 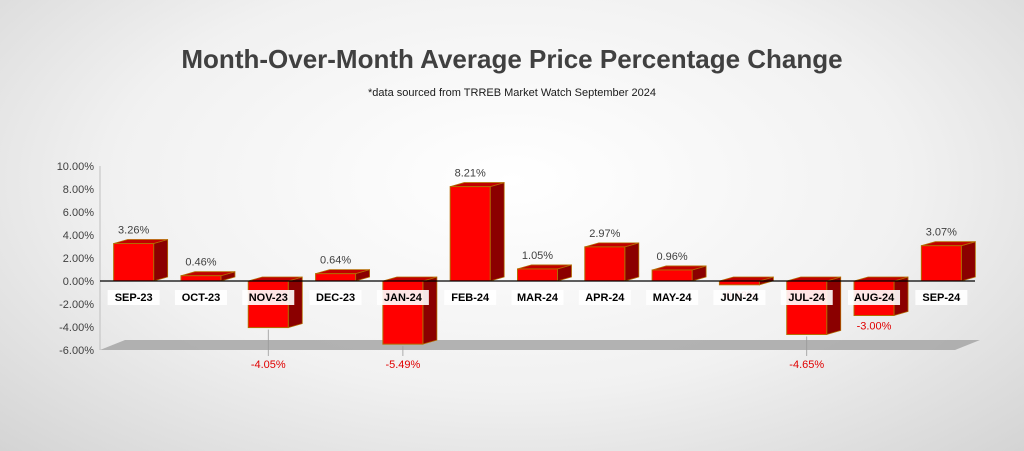 I want to click on y-tick-label: -2.00%, so click(x=76, y=305).